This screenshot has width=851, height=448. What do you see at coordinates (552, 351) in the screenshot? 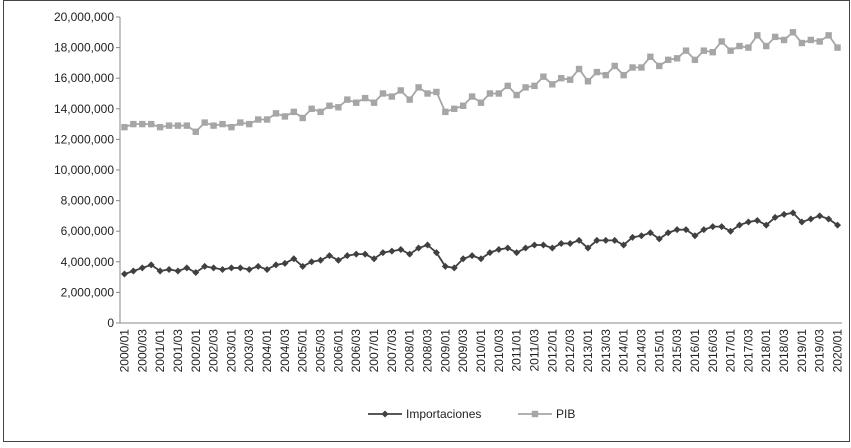
I see `x-tick-label: 2012/01` at bounding box center [552, 351].